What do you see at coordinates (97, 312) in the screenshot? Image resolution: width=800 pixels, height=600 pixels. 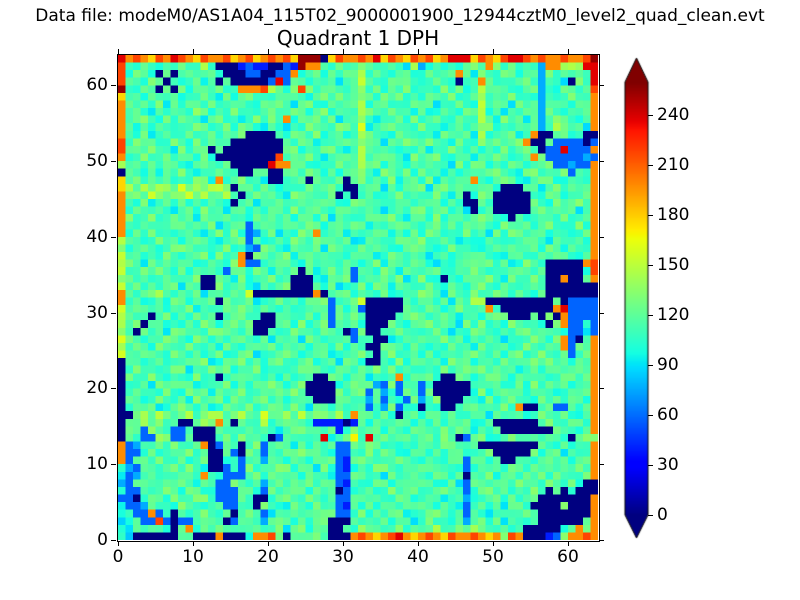 I see `y-tick-label: 30` at bounding box center [97, 312].